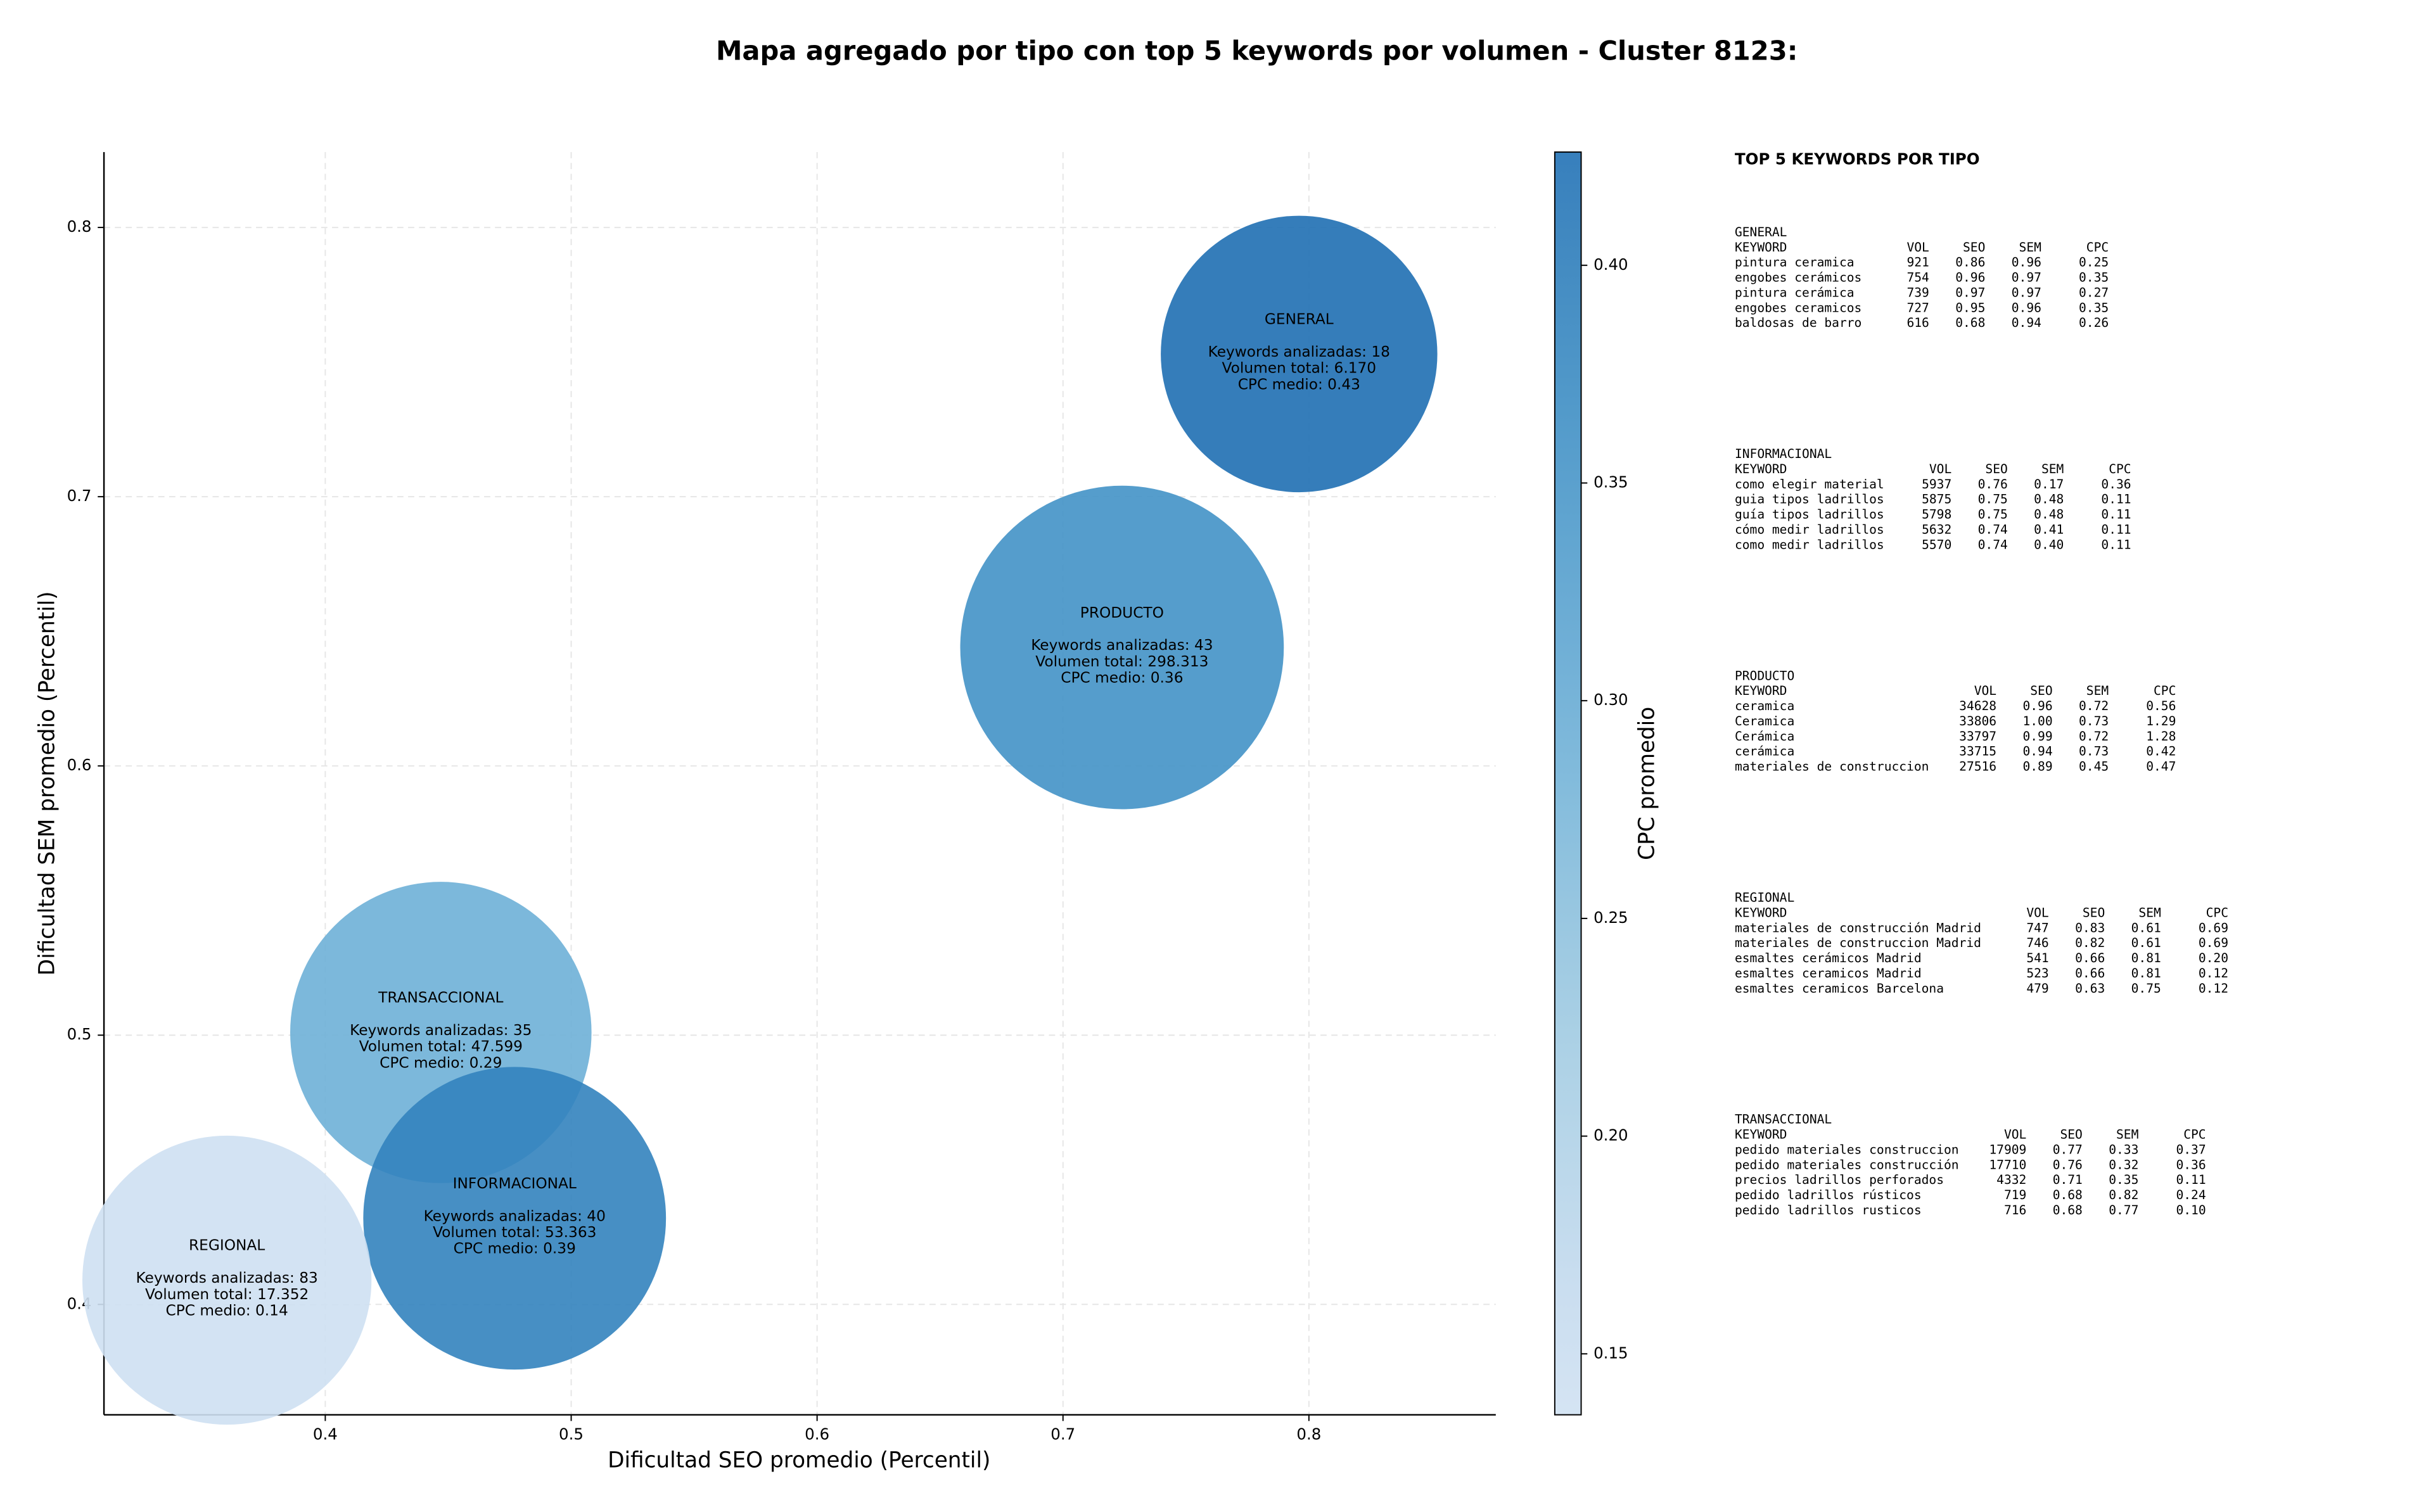 This screenshot has width=2433, height=1512. I want to click on table-cell: 479, so click(2037, 988).